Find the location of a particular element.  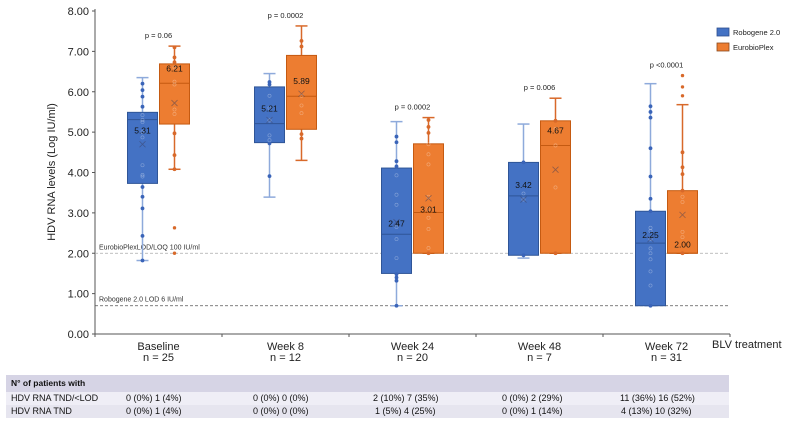

median-value-label: 5.31 is located at coordinates (142, 131).